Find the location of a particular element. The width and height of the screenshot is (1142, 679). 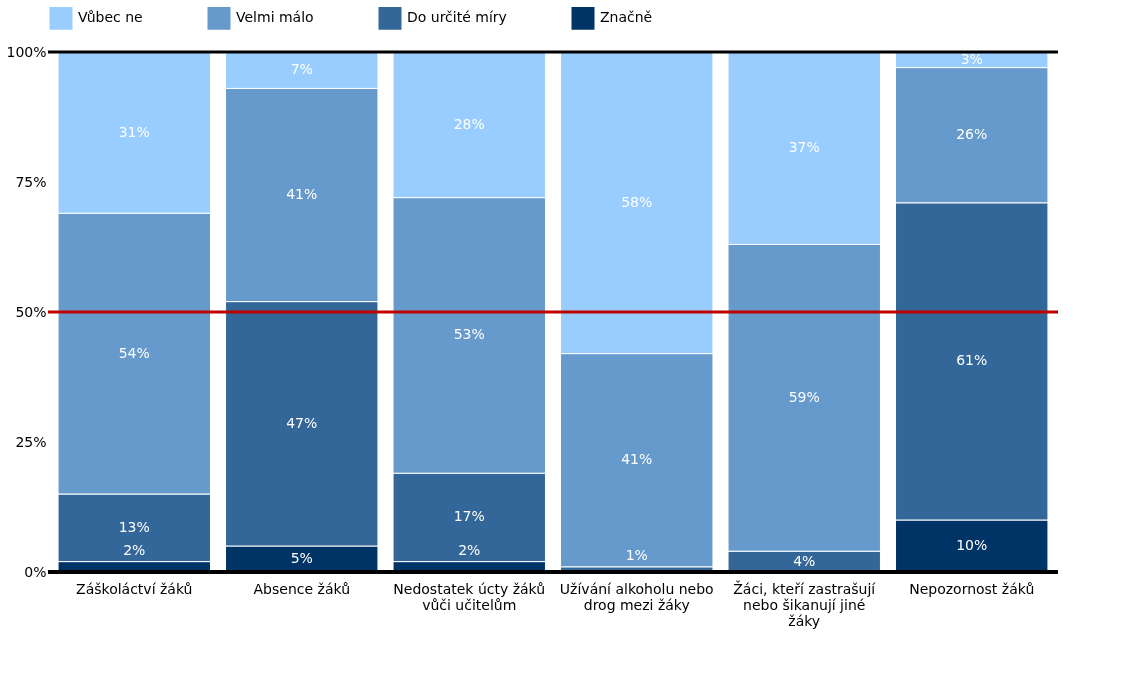

data-label: 37% is located at coordinates (804, 147).